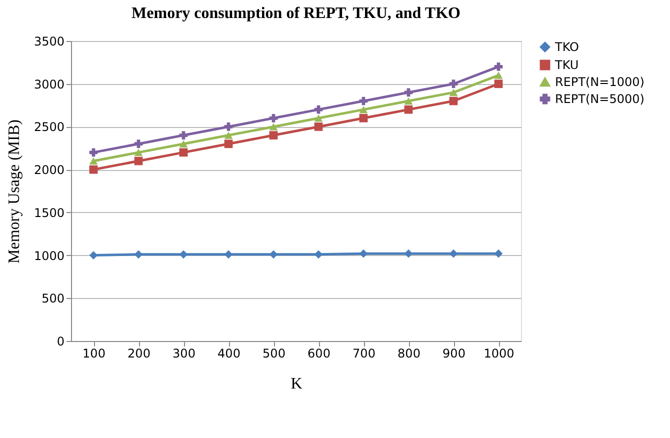  I want to click on x-axis-title: K, so click(296, 384).